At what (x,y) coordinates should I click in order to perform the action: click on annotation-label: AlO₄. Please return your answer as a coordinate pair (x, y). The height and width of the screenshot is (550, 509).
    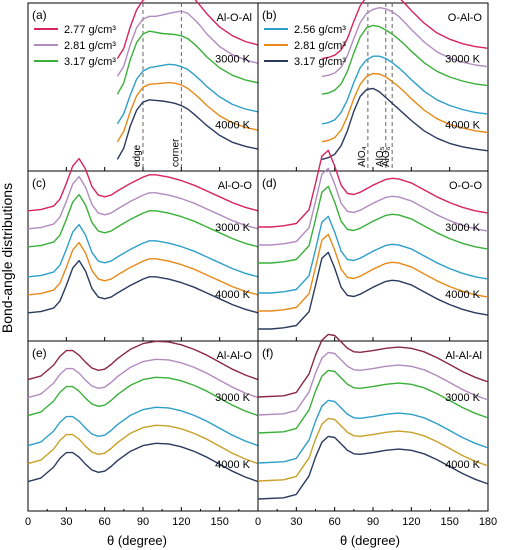
    Looking at the image, I should click on (362, 156).